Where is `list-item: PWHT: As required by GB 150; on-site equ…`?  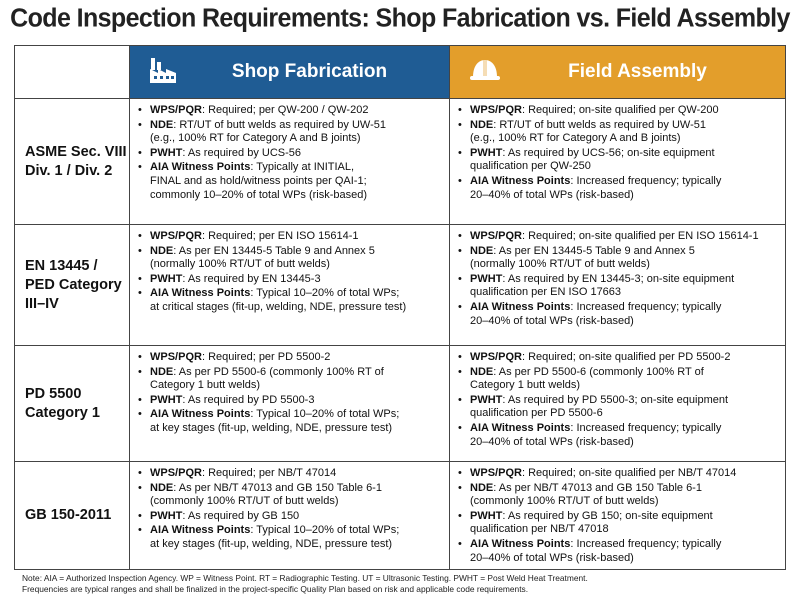
list-item: PWHT: As required by GB 150; on-site equ… is located at coordinates (618, 523).